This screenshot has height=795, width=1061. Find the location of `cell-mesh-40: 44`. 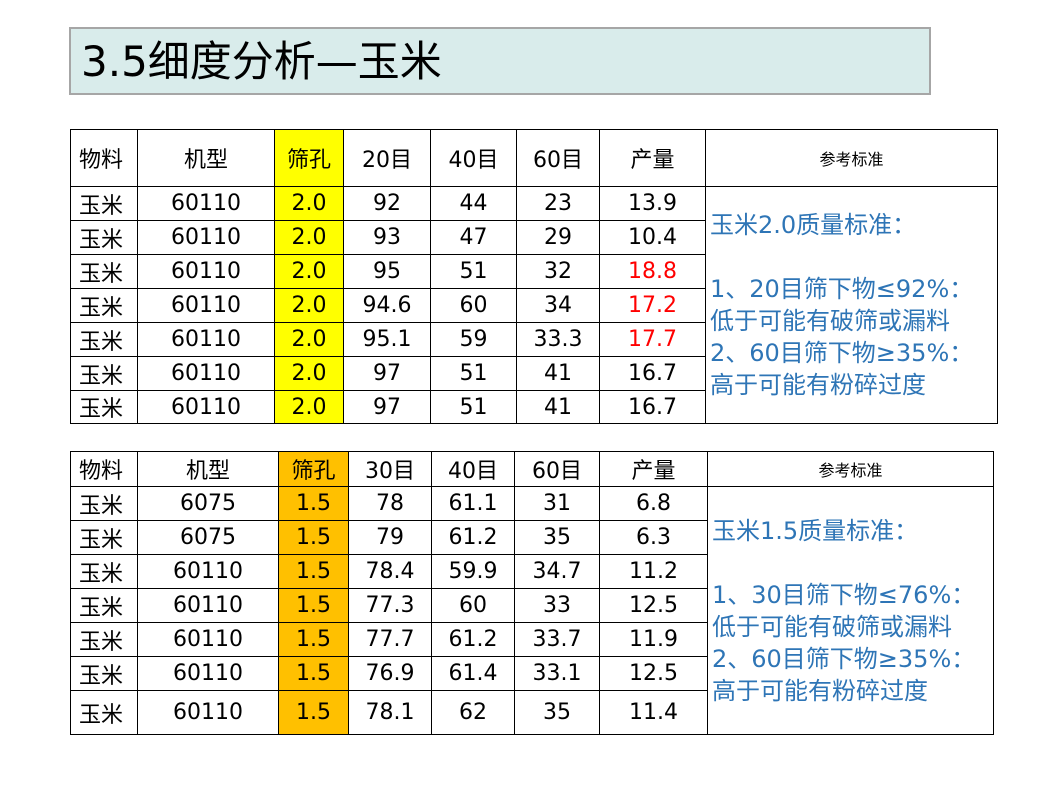

cell-mesh-40: 44 is located at coordinates (473, 203).